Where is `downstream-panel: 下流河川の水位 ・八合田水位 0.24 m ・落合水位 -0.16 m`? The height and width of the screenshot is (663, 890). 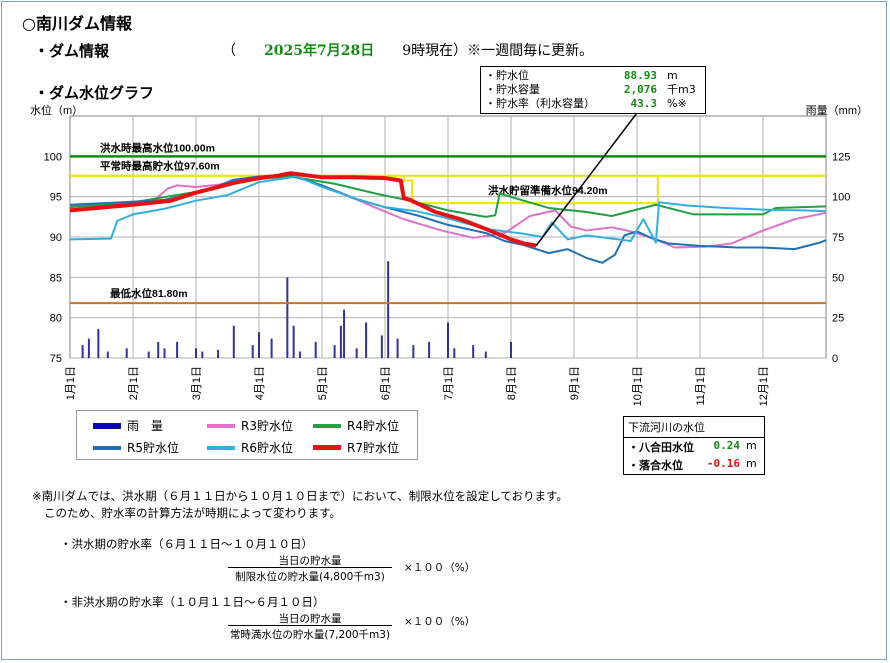 downstream-panel: 下流河川の水位 ・八合田水位 0.24 m ・落合水位 -0.16 m is located at coordinates (694, 445).